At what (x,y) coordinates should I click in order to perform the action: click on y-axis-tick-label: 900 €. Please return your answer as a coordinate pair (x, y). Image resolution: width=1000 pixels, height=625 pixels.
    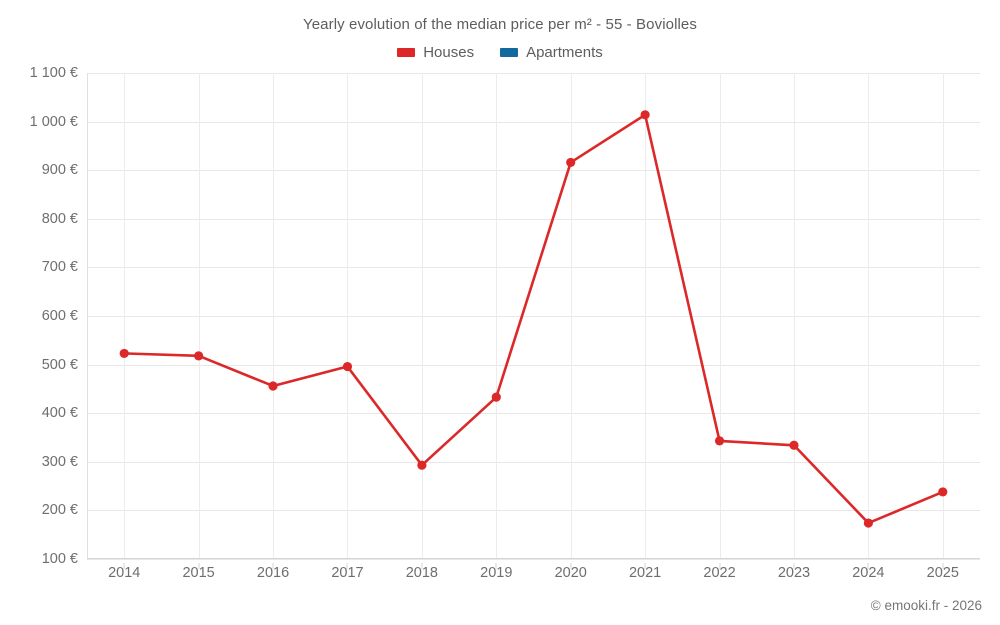
    Looking at the image, I should click on (59, 170).